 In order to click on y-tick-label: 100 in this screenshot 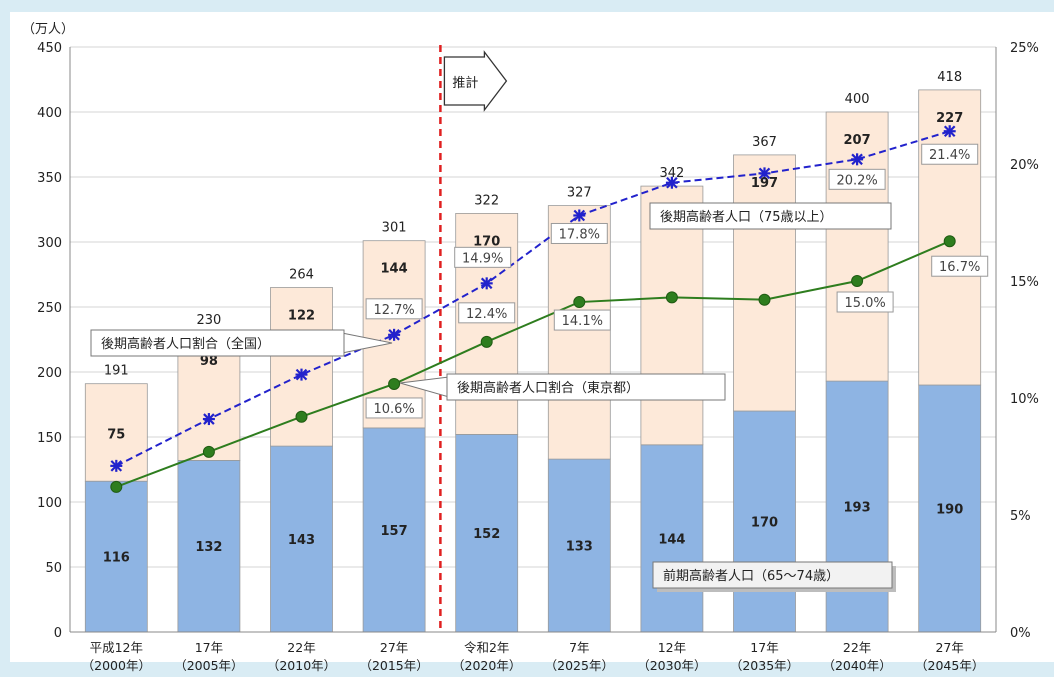, I will do `click(49, 503)`.